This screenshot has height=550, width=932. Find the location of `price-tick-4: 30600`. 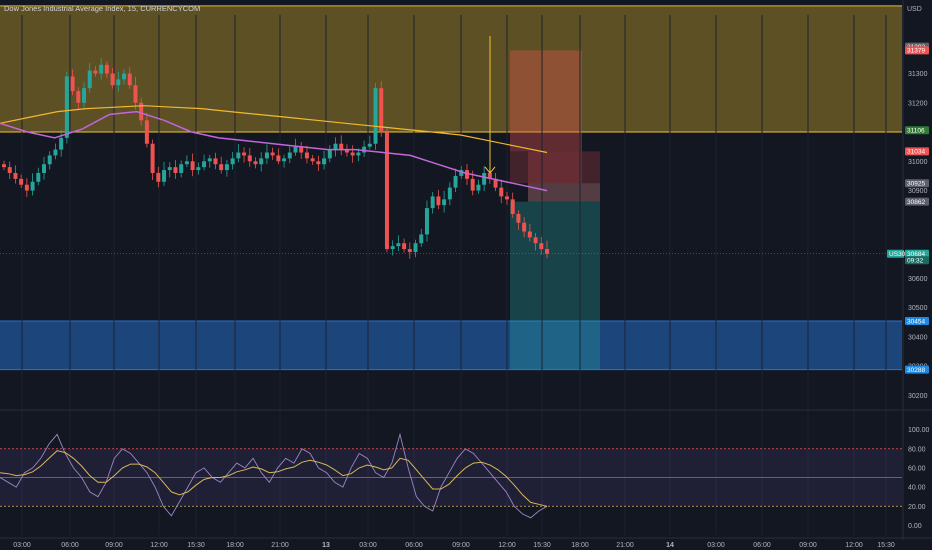

price-tick-4: 30600 is located at coordinates (918, 279).